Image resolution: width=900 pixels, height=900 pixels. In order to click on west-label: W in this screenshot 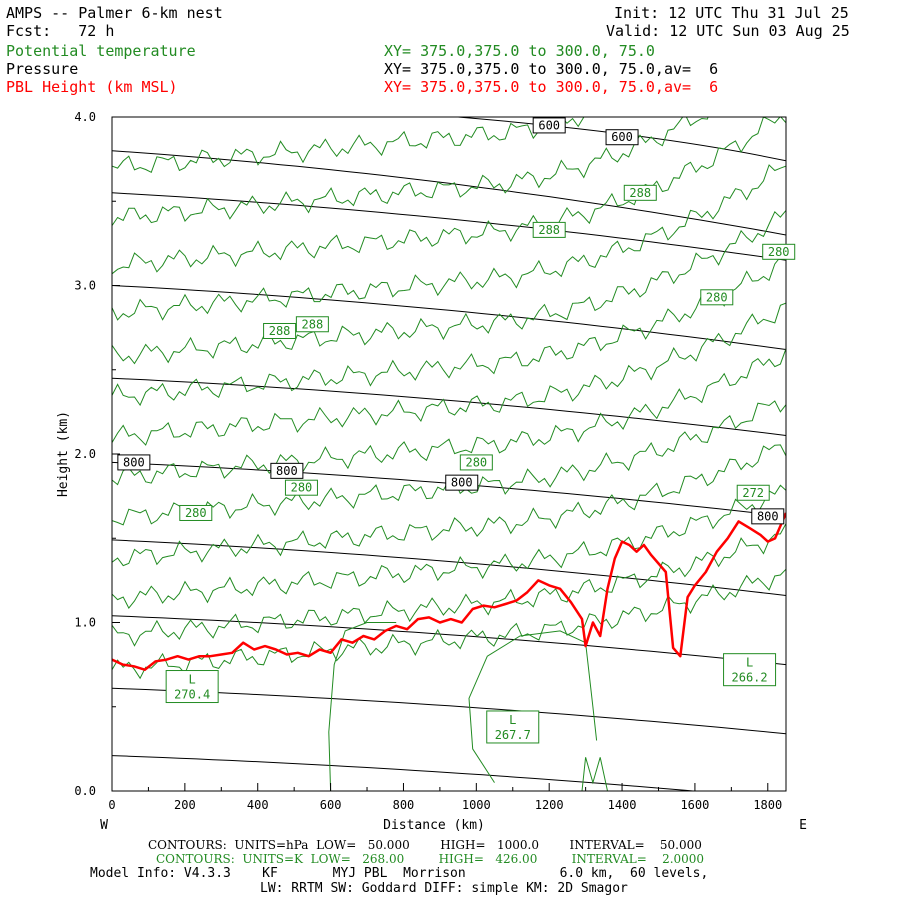, I will do `click(104, 825)`.